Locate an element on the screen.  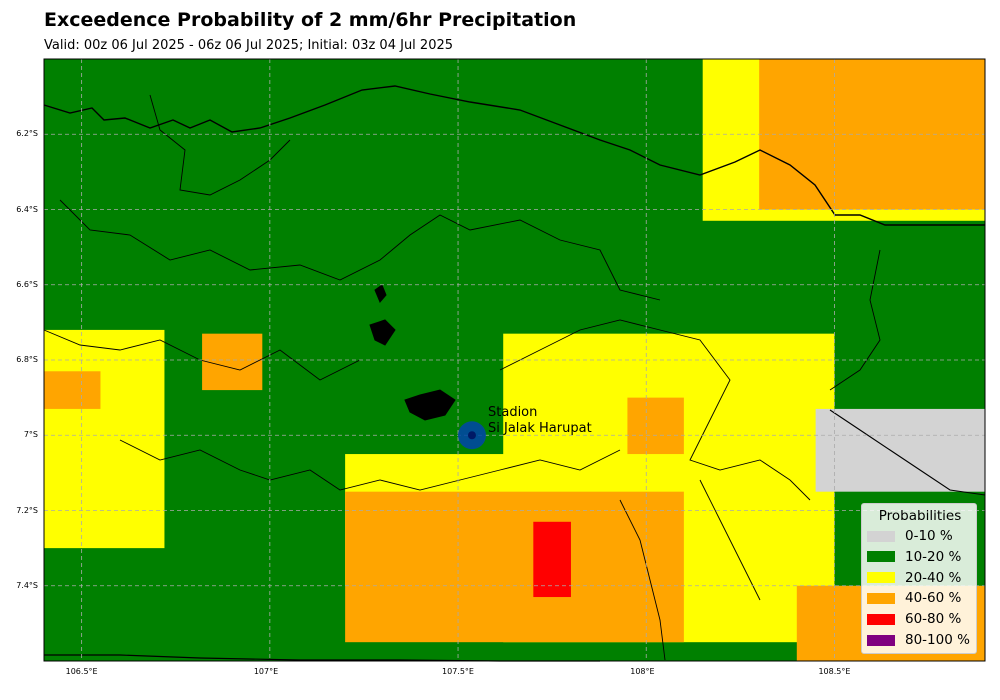
legend-item: 40-60 % is located at coordinates (914, 598).